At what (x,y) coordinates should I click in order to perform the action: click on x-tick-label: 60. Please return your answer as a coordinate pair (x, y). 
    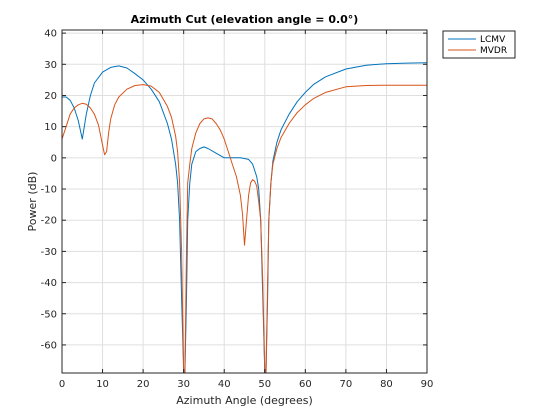
    Looking at the image, I should click on (305, 384).